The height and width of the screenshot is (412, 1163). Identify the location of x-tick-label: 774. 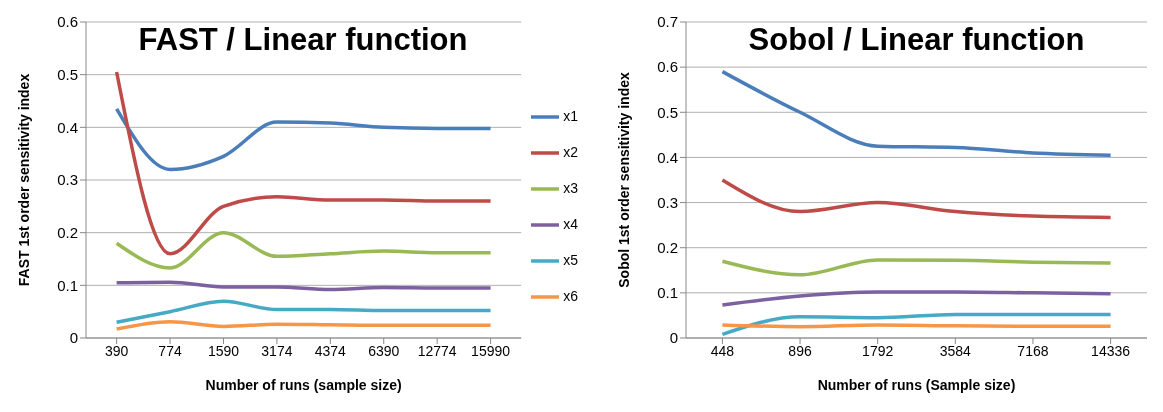
(170, 350).